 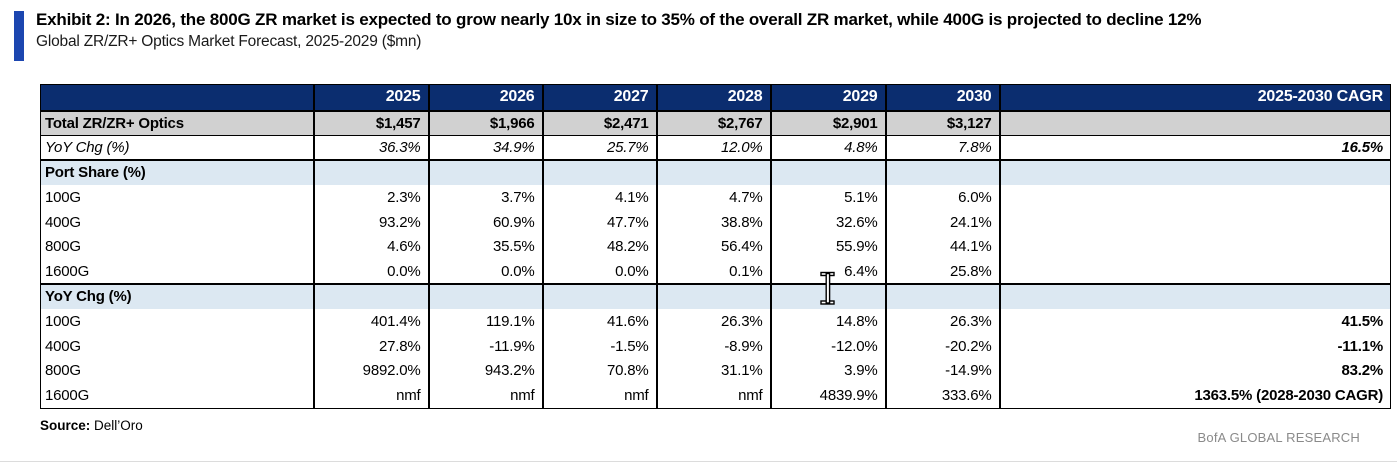 I want to click on value-cell: 34.9%, so click(x=485, y=148).